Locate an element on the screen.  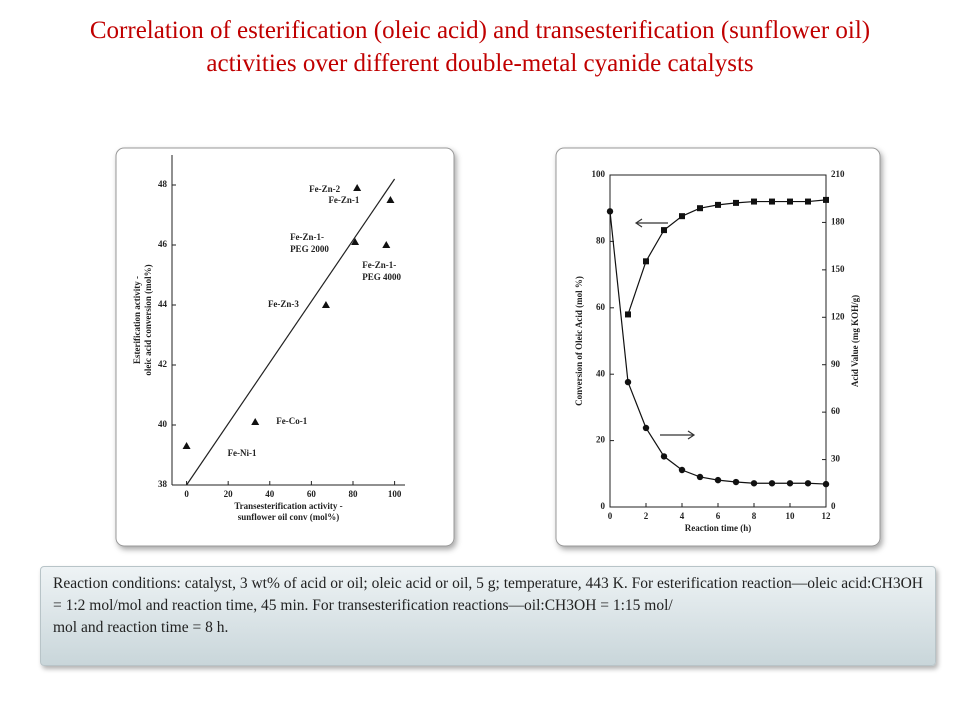
y-axis-label: Esterification activity - is located at coordinates (137, 320).